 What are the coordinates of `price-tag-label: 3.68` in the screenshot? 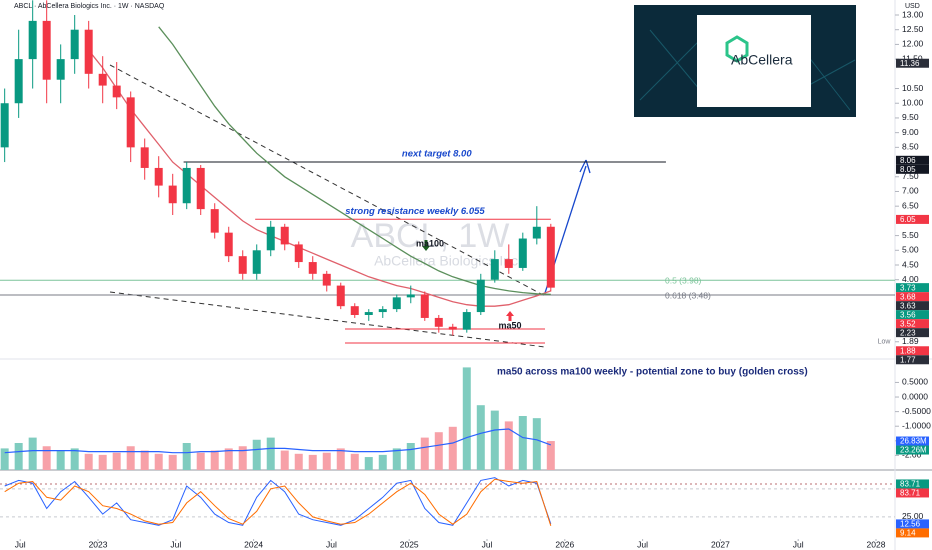 It's located at (908, 296).